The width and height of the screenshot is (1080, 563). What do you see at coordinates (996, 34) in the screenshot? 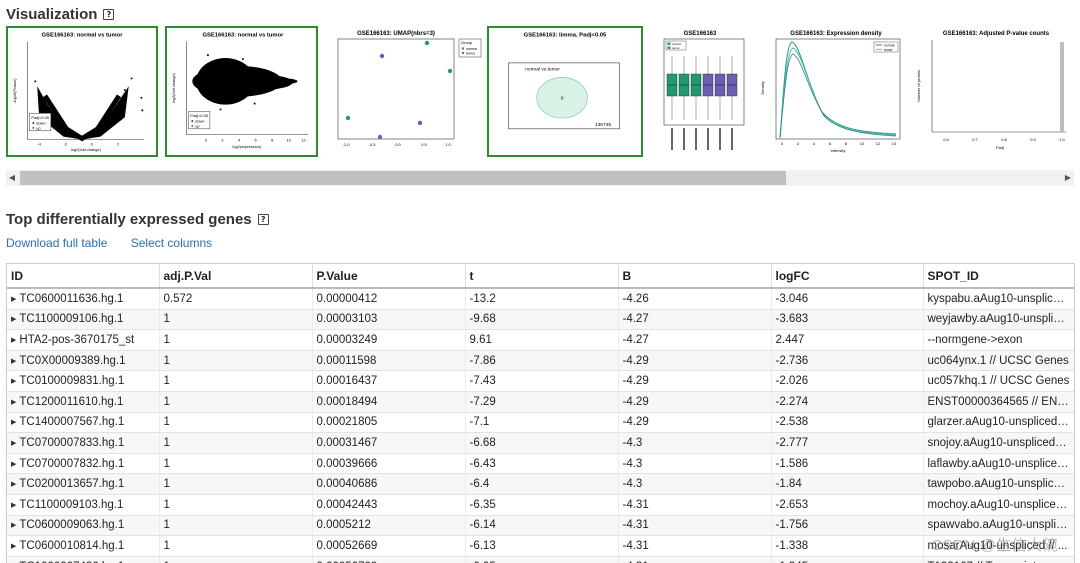
I see `chart-title: GSE166163: Adjusted P-value counts` at bounding box center [996, 34].